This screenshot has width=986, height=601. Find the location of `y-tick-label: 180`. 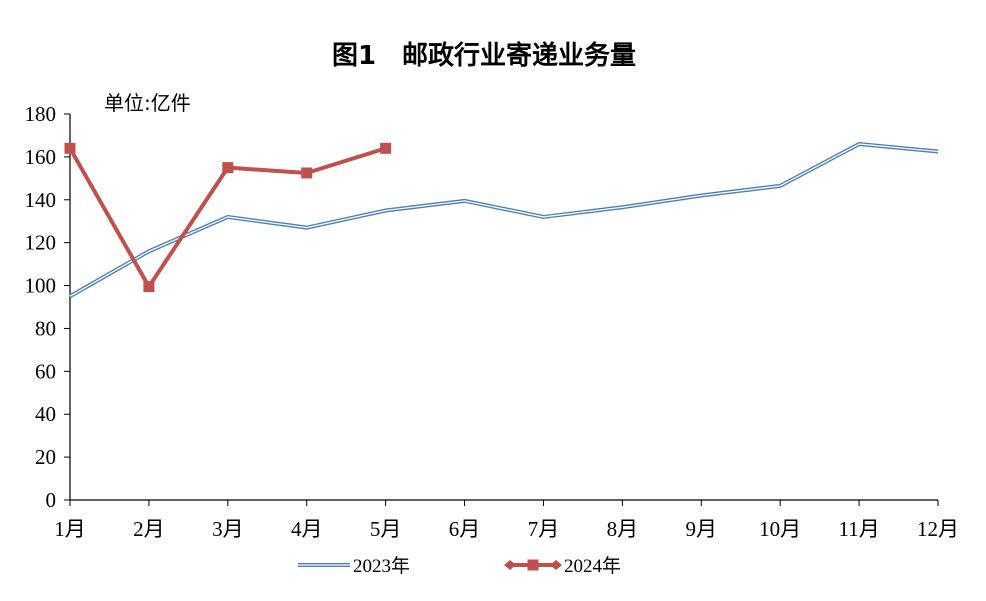

y-tick-label: 180 is located at coordinates (41, 114).